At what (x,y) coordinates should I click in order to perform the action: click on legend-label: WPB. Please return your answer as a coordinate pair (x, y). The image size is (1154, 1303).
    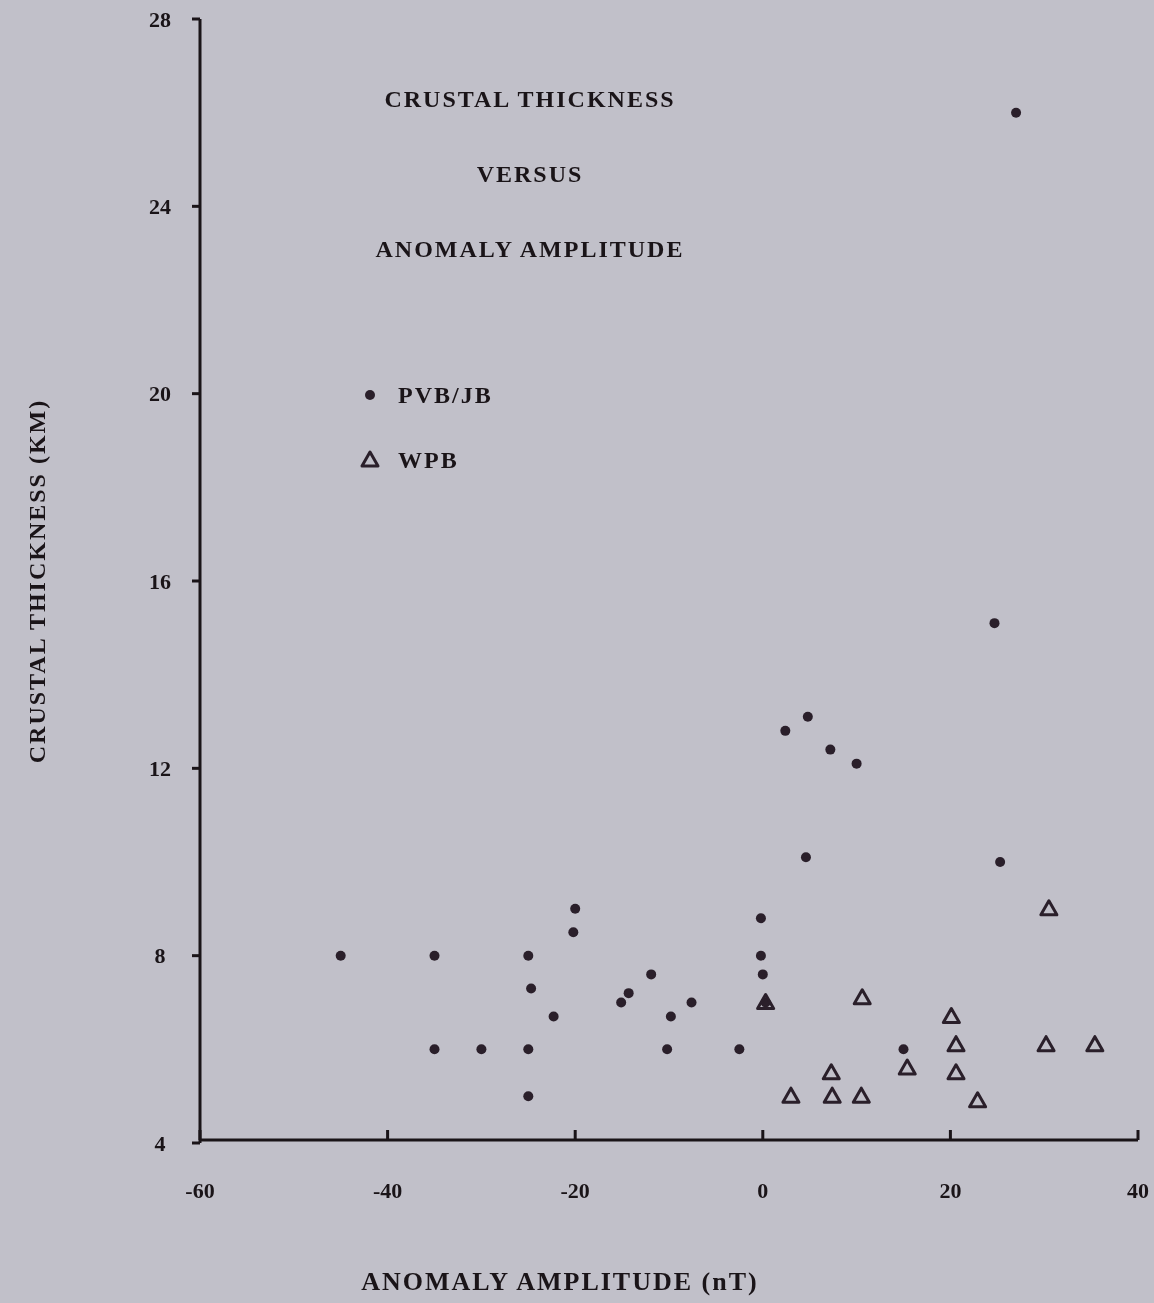
    Looking at the image, I should click on (428, 460).